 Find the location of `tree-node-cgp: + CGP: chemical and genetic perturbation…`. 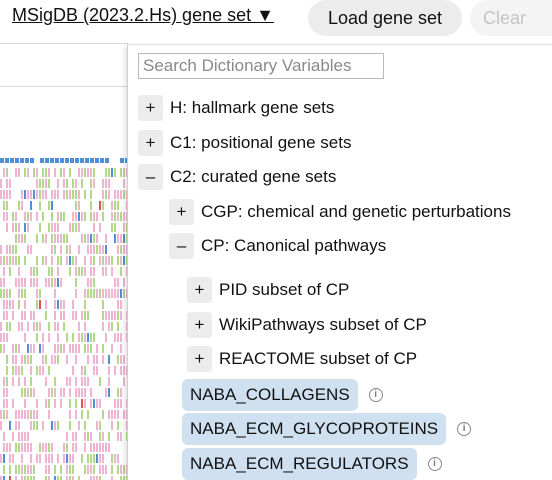

tree-node-cgp: + CGP: chemical and genetic perturbation… is located at coordinates (340, 212).